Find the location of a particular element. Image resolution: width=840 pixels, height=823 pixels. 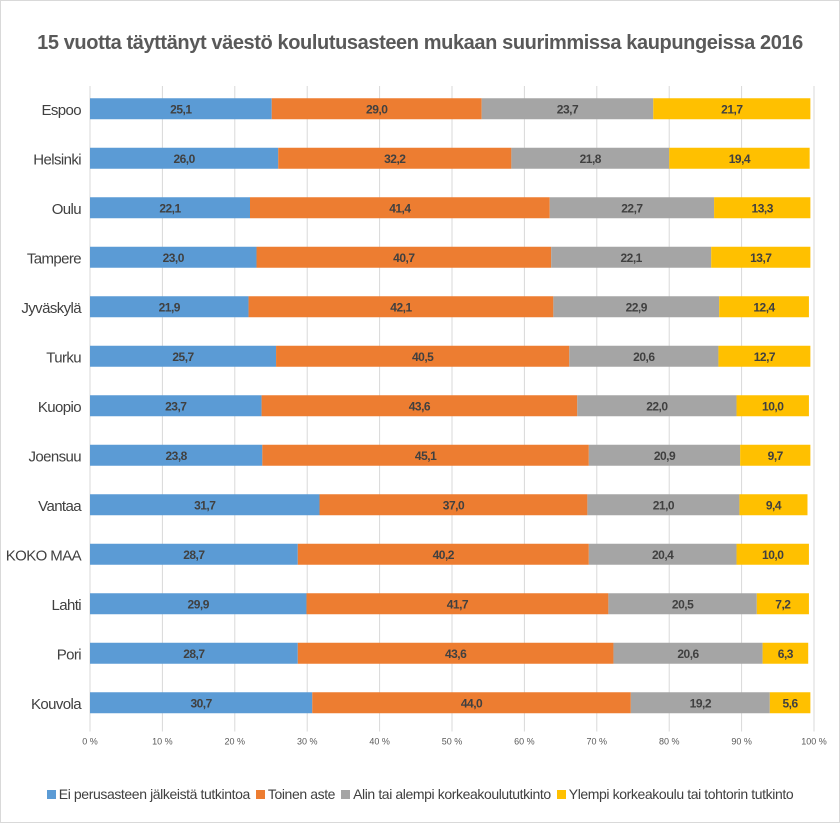

data-label: 21,9 is located at coordinates (170, 307).